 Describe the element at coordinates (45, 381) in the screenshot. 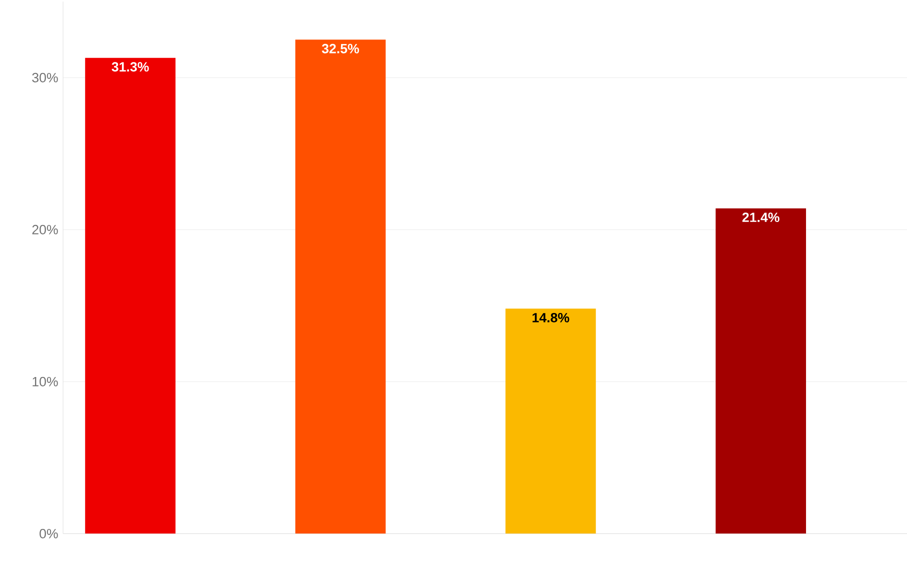

I see `y-tick-label: 10%` at that location.